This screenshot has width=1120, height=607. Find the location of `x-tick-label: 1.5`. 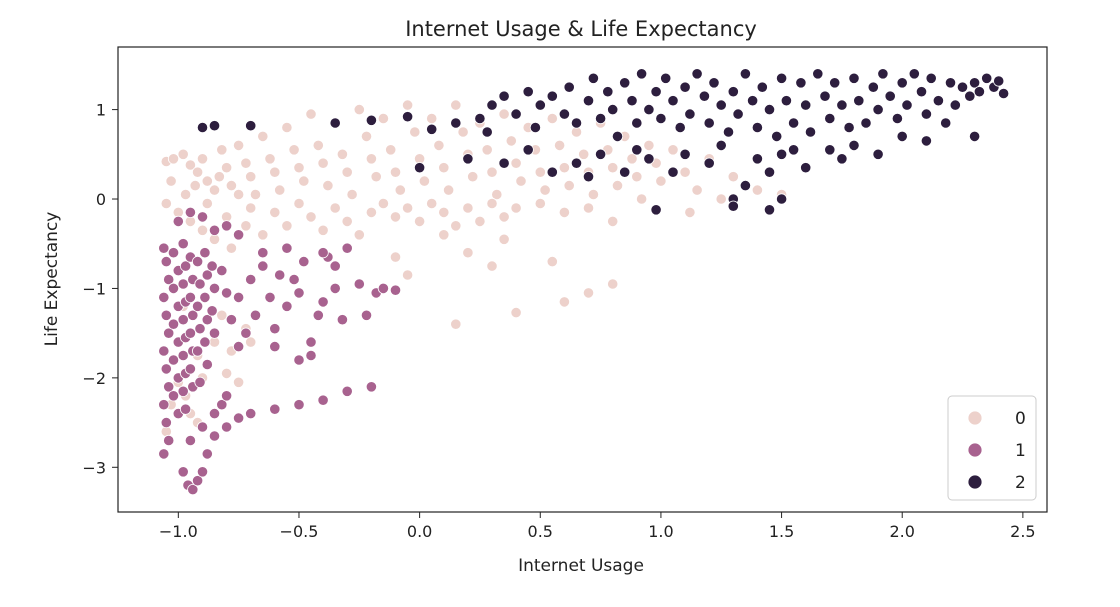

x-tick-label: 1.5 is located at coordinates (781, 531).